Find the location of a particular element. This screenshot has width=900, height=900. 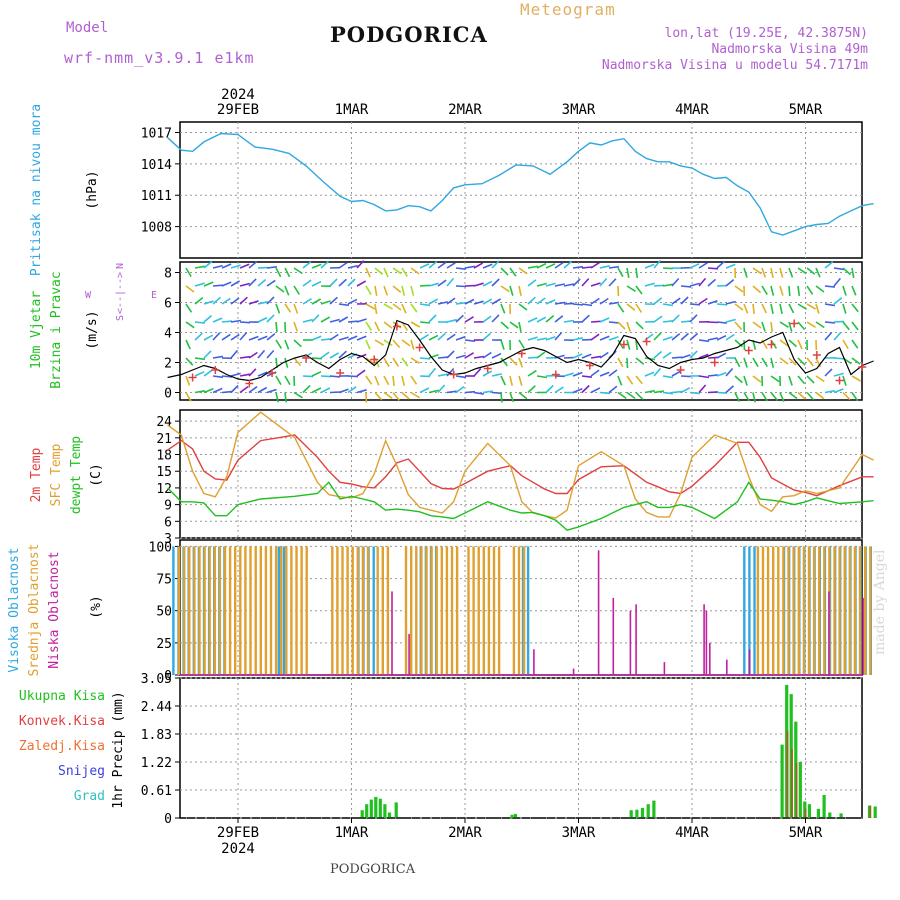

wind-unit: (m/s) is located at coordinates (92, 329).